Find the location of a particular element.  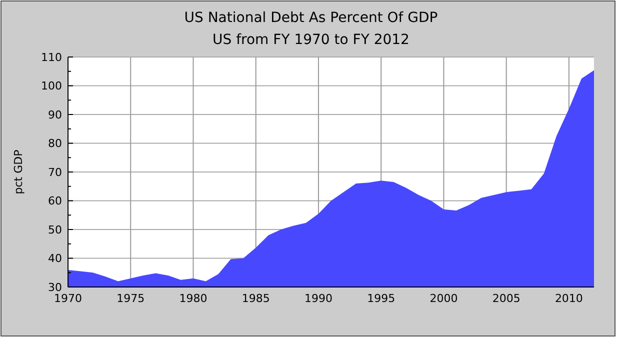

y-tick-label: 70 is located at coordinates (55, 172).